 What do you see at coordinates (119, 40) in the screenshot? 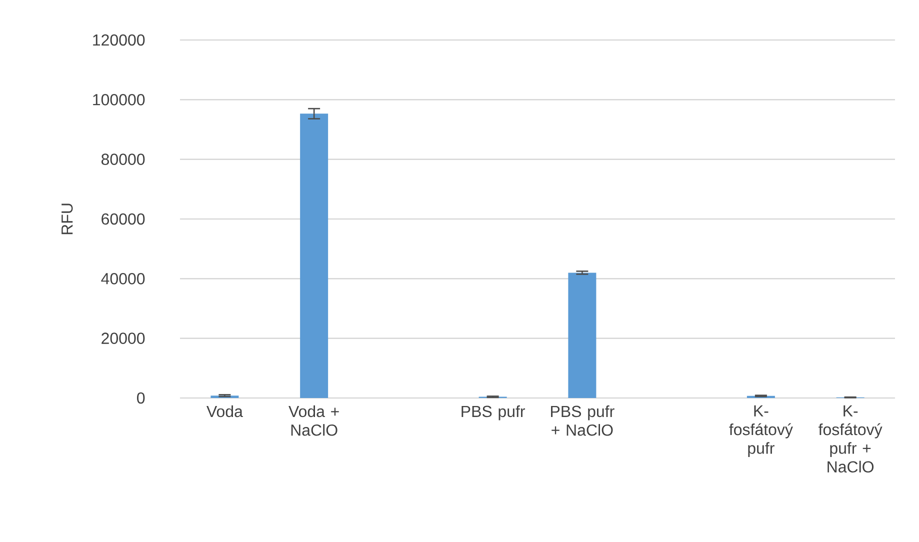
I see `y-tick-label: 120000` at bounding box center [119, 40].